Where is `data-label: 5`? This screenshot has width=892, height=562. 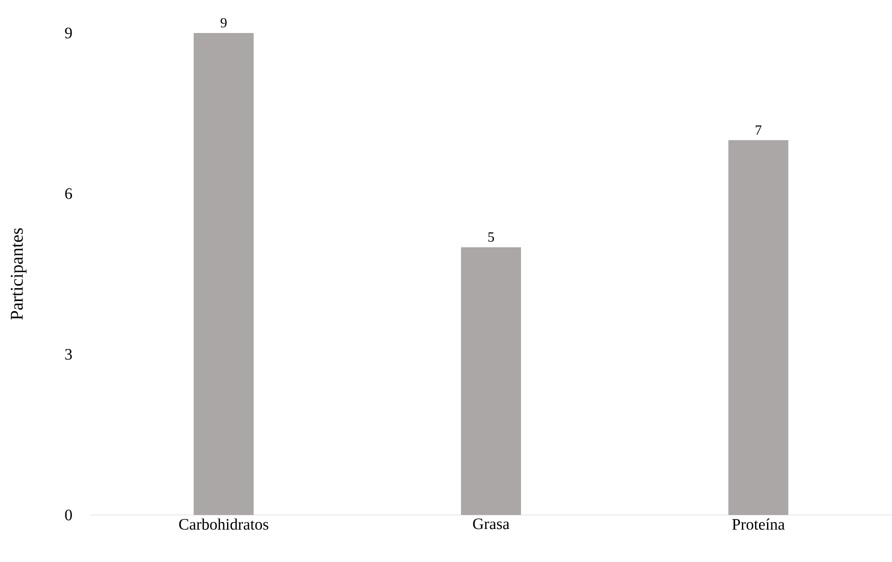
data-label: 5 is located at coordinates (491, 237).